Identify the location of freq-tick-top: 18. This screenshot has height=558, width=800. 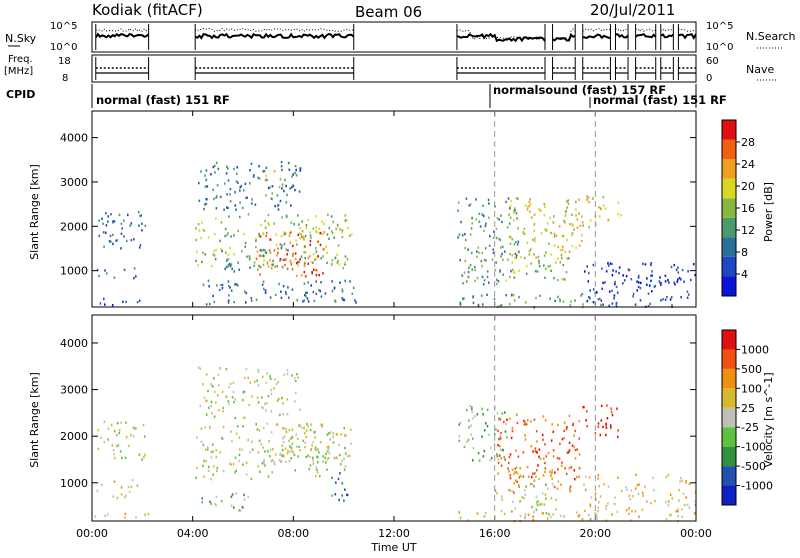
(64, 61).